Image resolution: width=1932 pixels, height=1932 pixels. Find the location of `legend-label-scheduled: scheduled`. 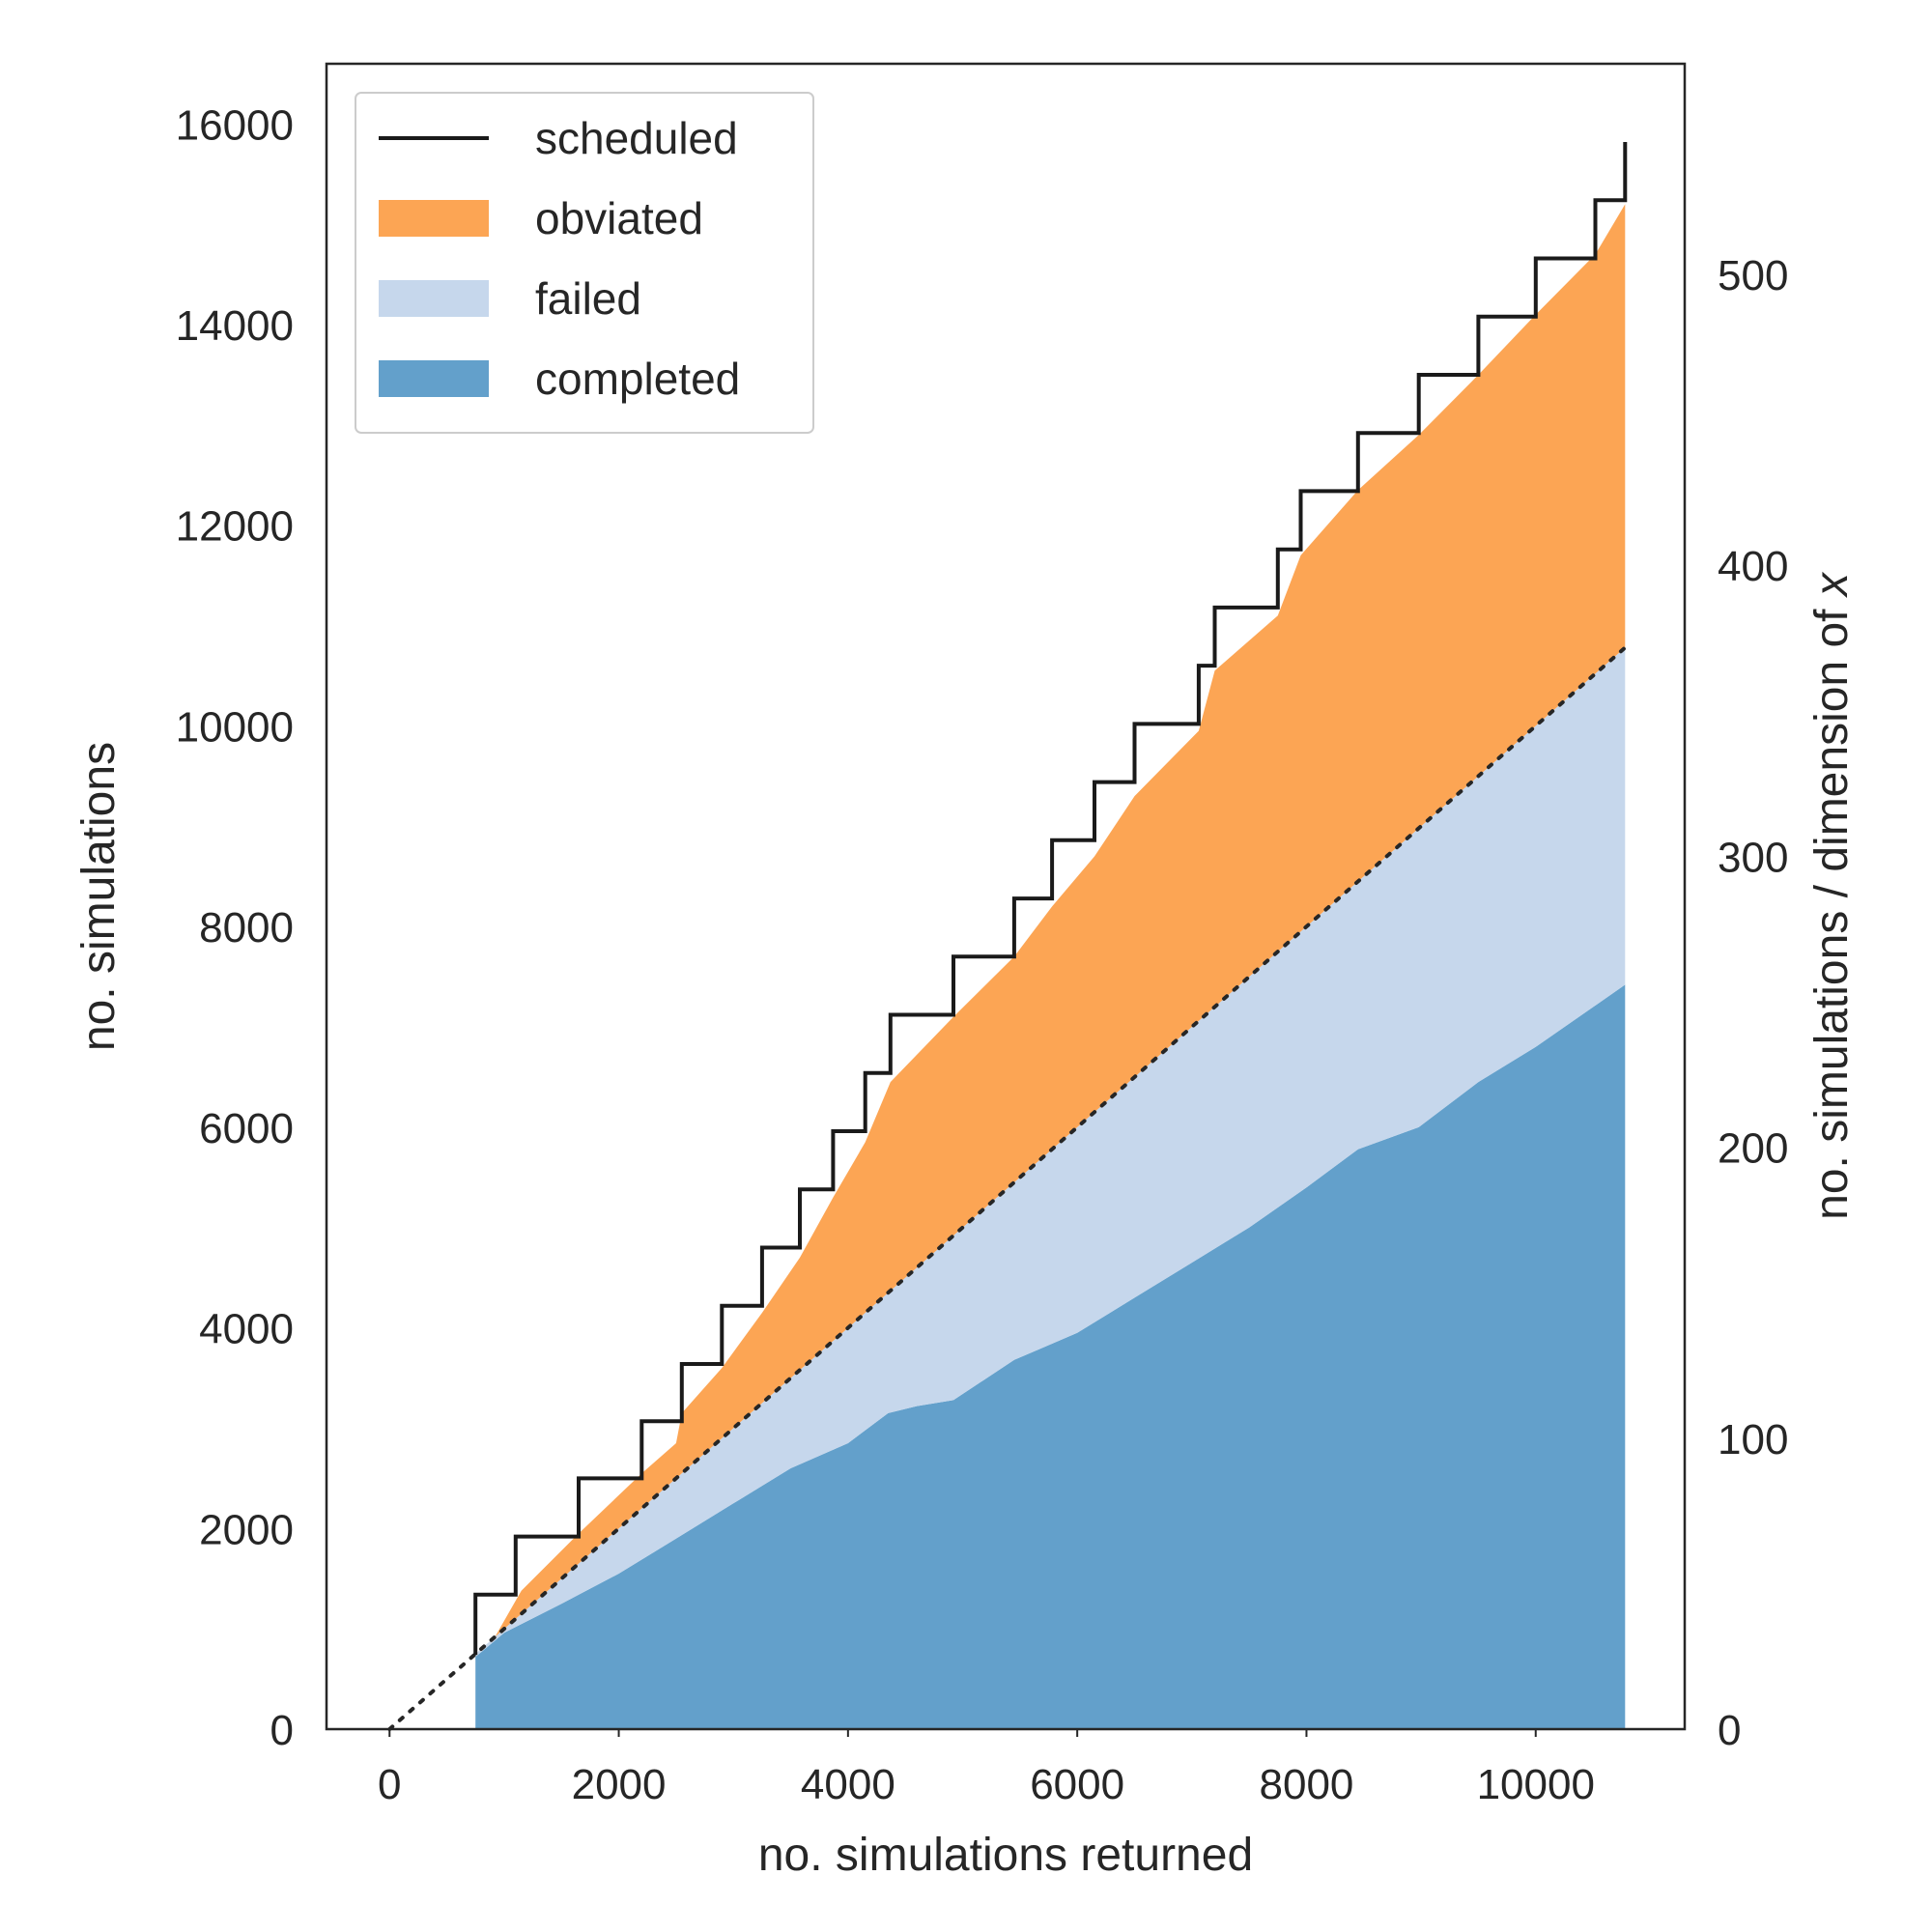

legend-label-scheduled: scheduled is located at coordinates (636, 138).